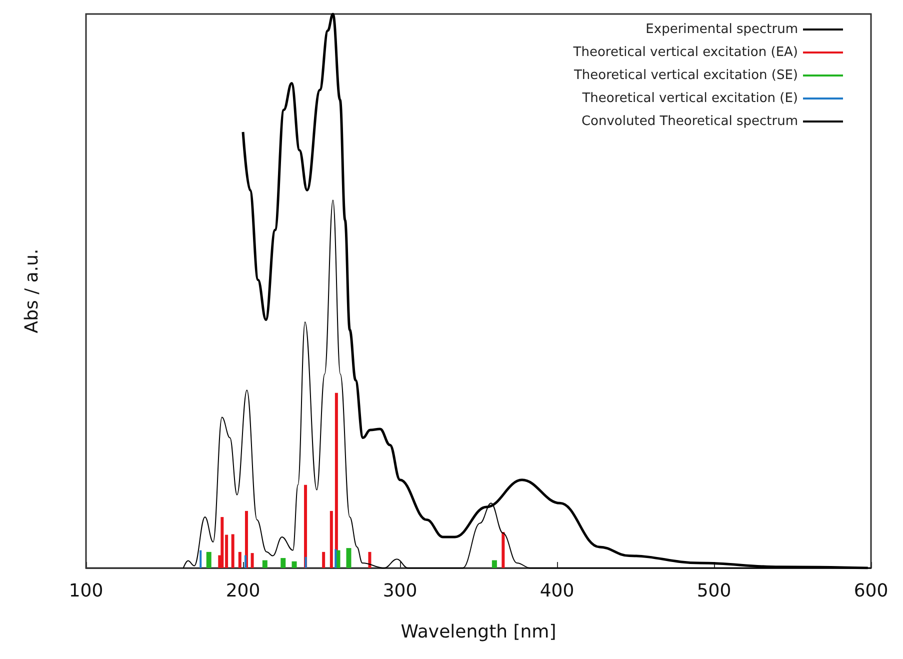  Describe the element at coordinates (689, 98) in the screenshot. I see `legend-label: Theoretical vertical excitation (E)` at that location.